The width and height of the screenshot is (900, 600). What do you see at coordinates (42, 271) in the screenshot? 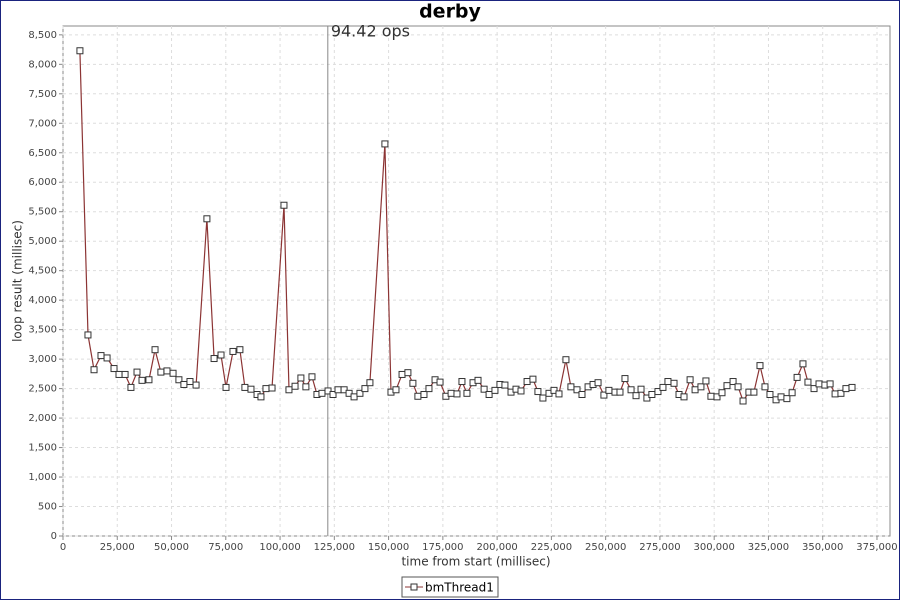
I see `y-tick-label: 4,500` at bounding box center [42, 271].